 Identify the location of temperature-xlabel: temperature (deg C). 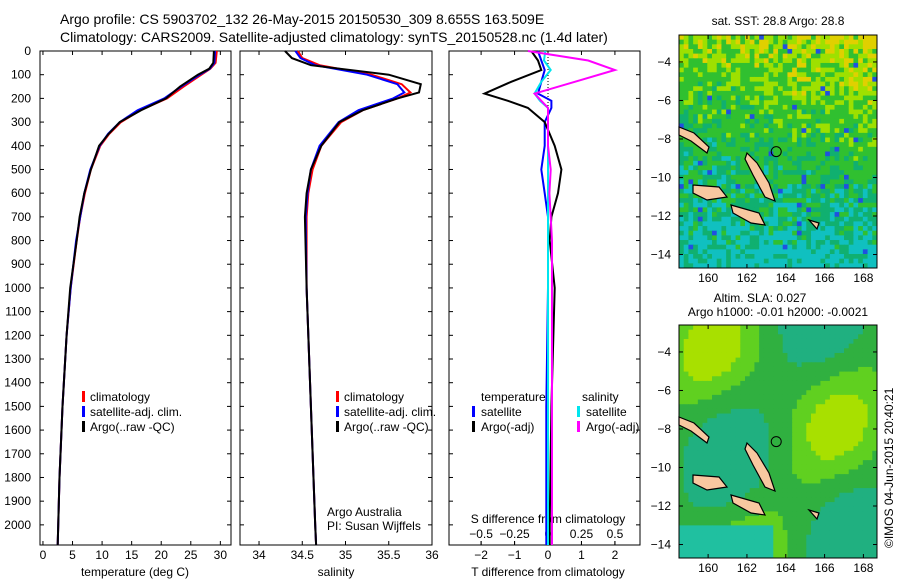
(135, 572).